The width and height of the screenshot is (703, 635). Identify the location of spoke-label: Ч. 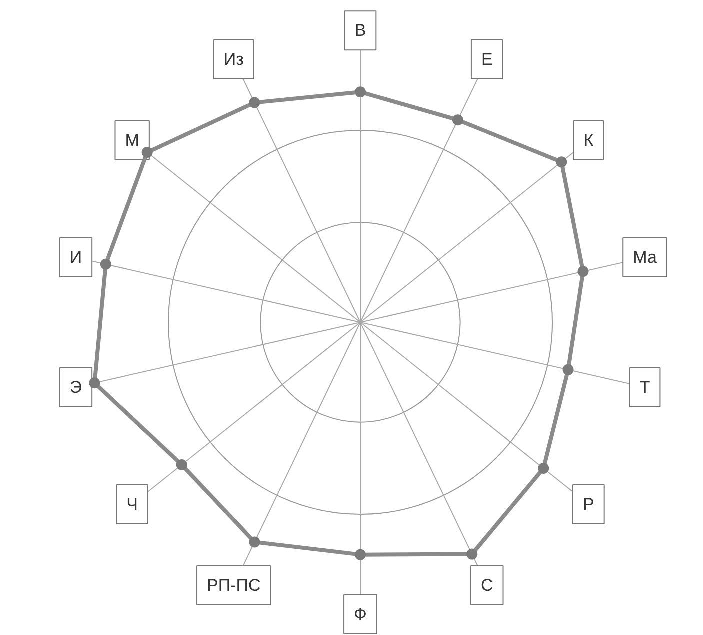
(132, 504).